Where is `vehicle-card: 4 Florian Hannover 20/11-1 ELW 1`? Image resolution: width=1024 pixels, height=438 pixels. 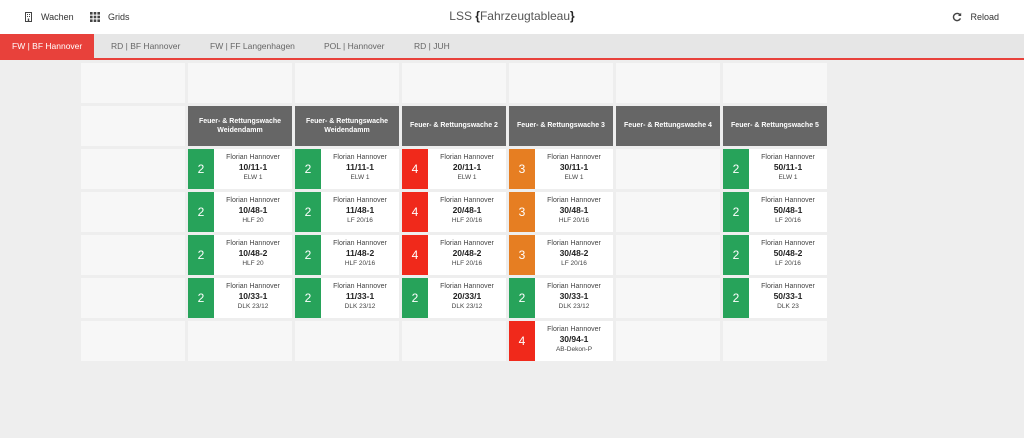 vehicle-card: 4 Florian Hannover 20/11-1 ELW 1 is located at coordinates (454, 169).